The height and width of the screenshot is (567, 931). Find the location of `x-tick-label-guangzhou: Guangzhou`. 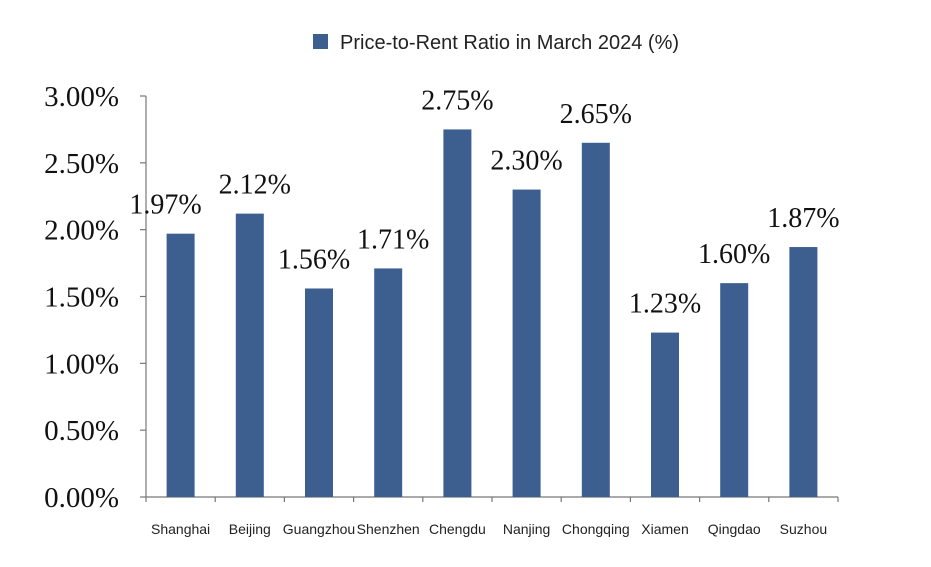

x-tick-label-guangzhou: Guangzhou is located at coordinates (319, 529).